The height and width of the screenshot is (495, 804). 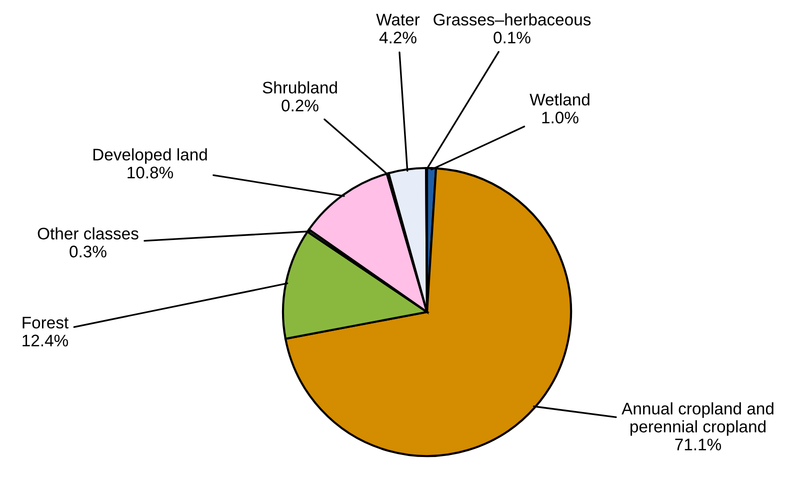 I want to click on data-label: 10.8%, so click(x=151, y=172).